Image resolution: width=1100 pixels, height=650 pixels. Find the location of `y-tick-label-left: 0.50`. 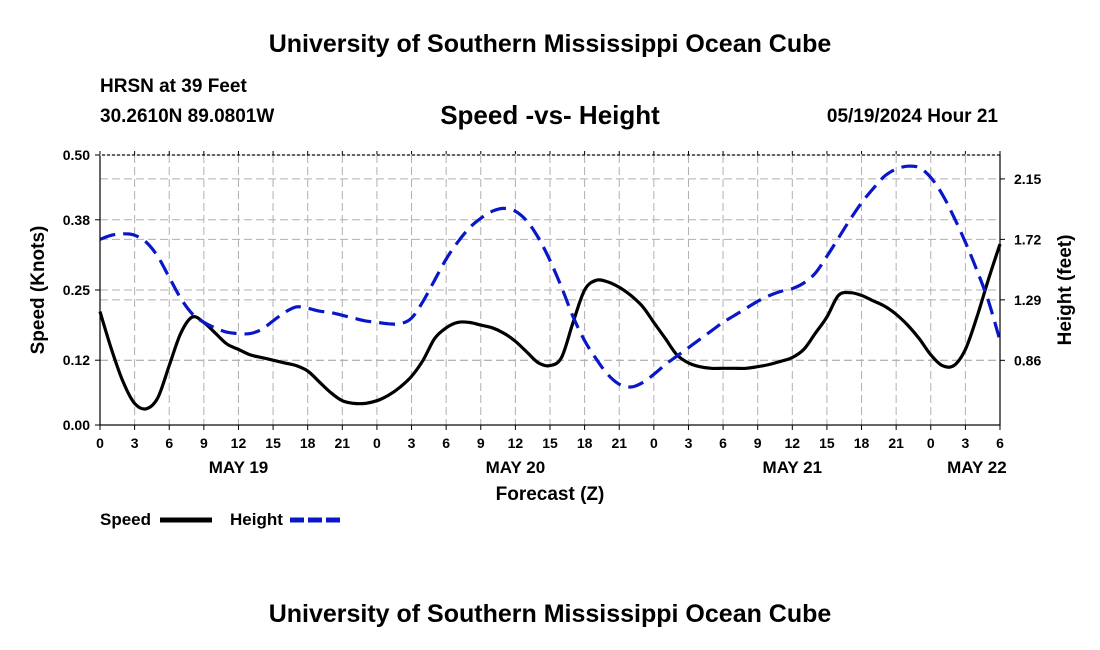

y-tick-label-left: 0.50 is located at coordinates (76, 155).